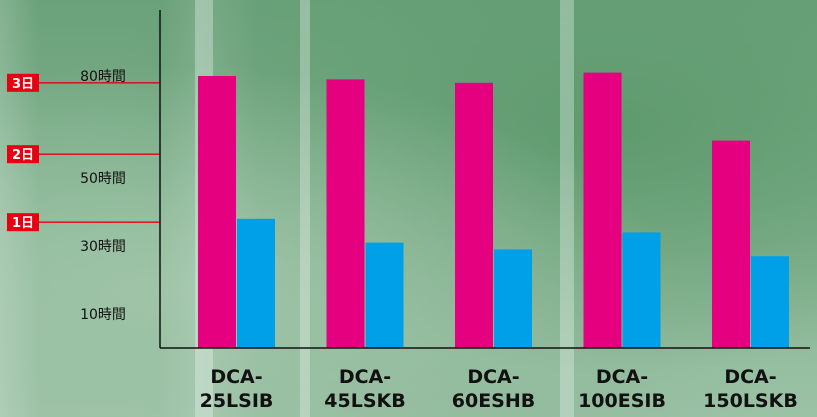 The image size is (817, 417). I want to click on y-tick-label: 50時間, so click(103, 179).